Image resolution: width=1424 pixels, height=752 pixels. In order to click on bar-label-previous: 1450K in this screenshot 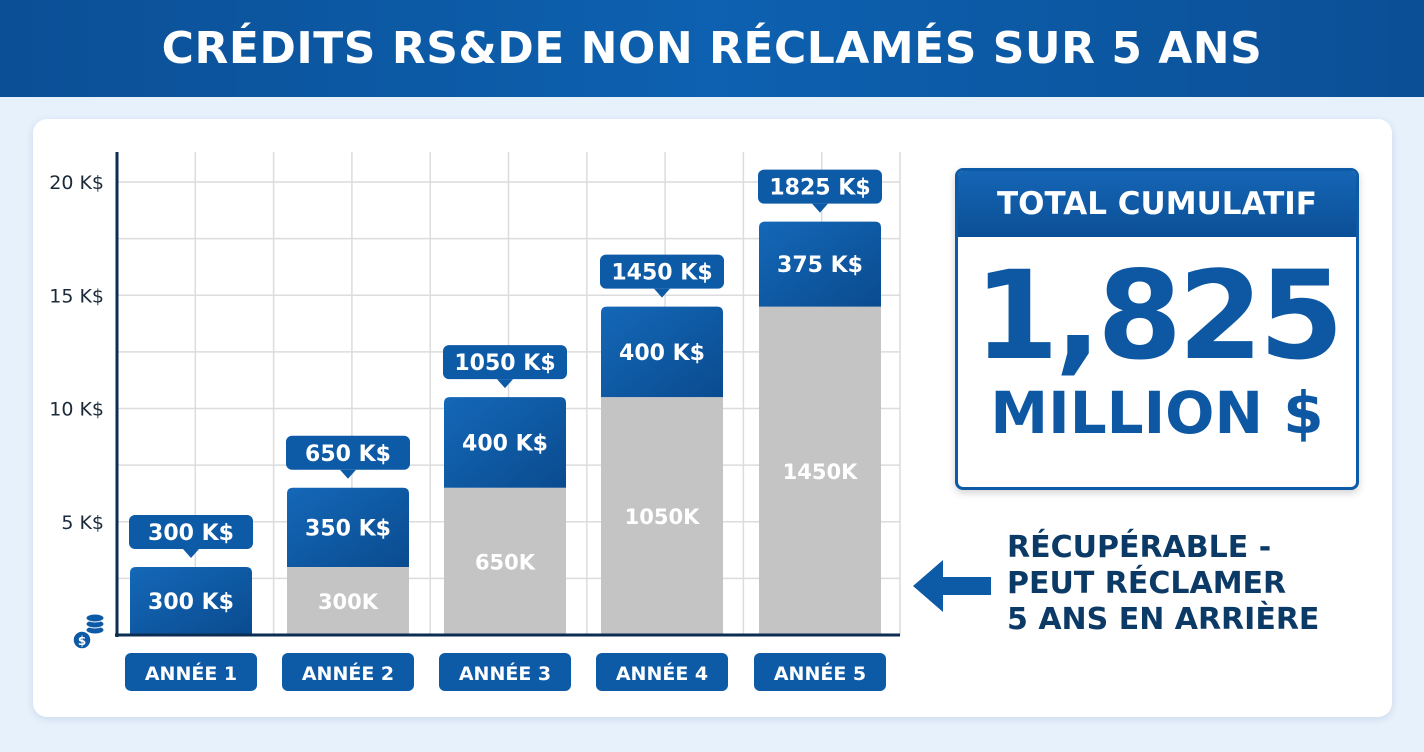, I will do `click(820, 472)`.